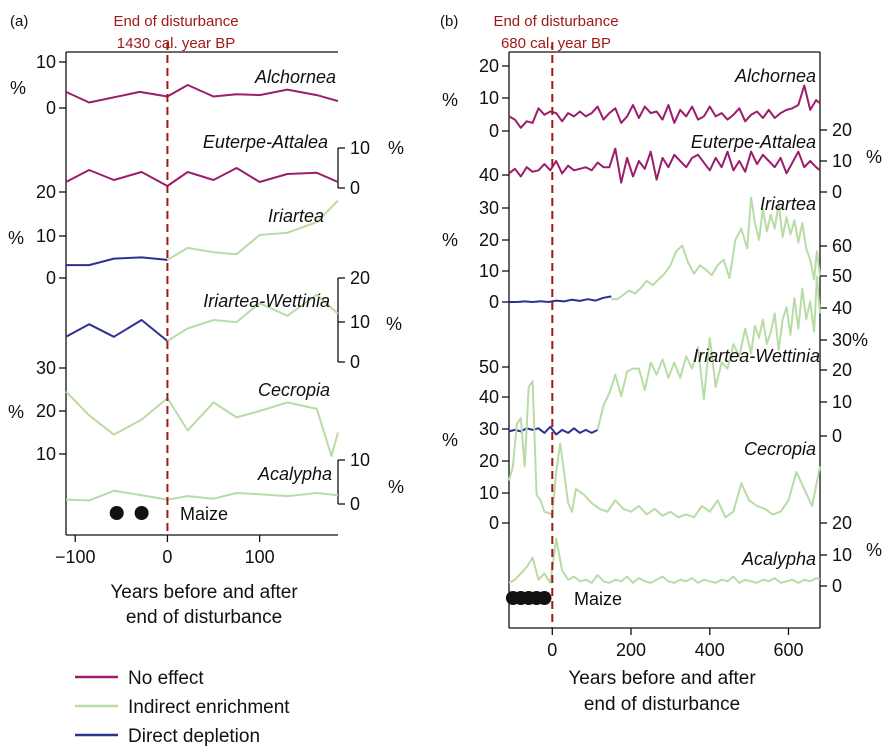 This screenshot has width=889, height=750. I want to click on series-alchornea: 10 0% Alchornea, so click(174, 85).